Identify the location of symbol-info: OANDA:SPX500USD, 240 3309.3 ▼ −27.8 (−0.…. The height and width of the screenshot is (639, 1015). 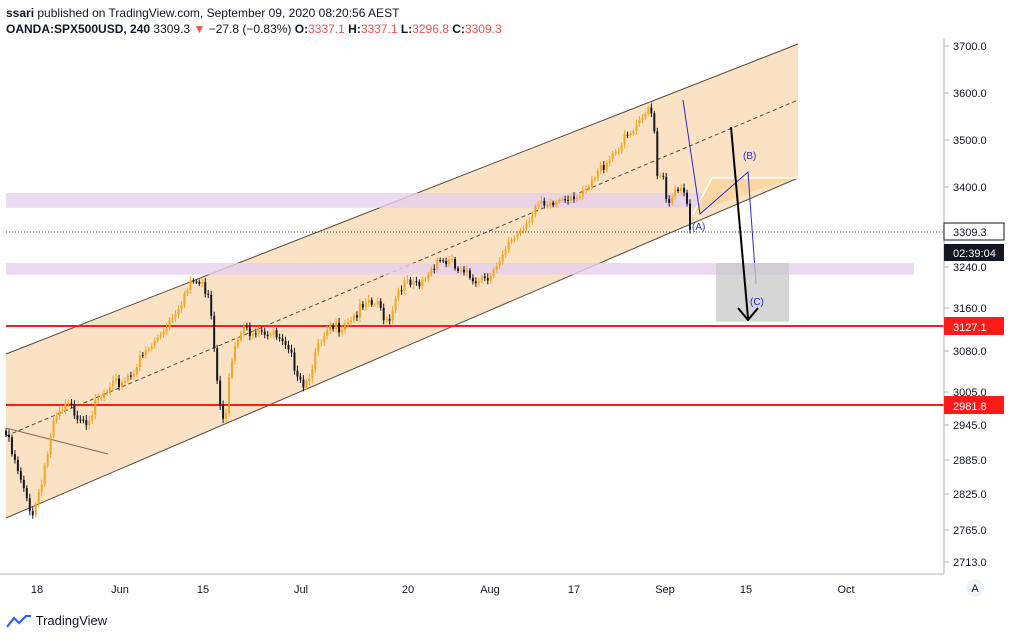
(254, 29).